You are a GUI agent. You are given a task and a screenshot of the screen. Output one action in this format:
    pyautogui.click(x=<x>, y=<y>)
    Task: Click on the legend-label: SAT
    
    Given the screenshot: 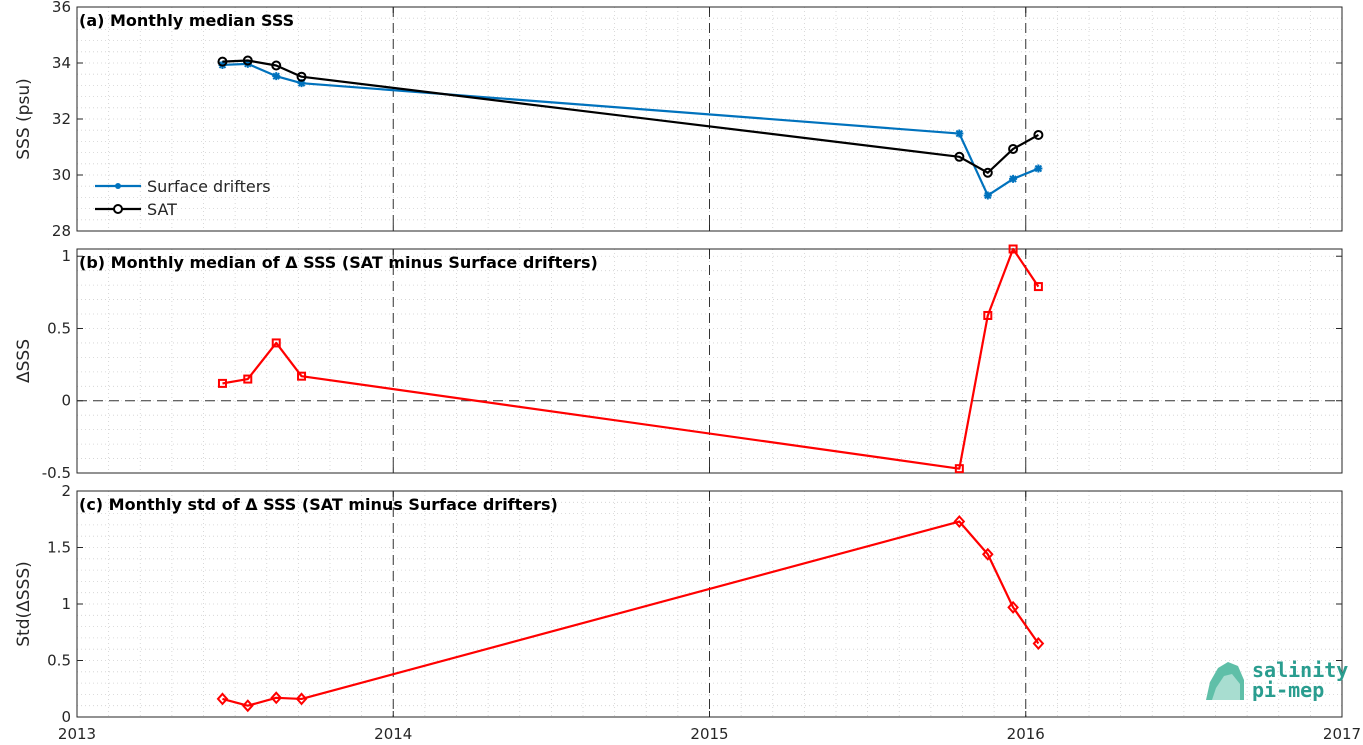 What is the action you would take?
    pyautogui.click(x=162, y=209)
    